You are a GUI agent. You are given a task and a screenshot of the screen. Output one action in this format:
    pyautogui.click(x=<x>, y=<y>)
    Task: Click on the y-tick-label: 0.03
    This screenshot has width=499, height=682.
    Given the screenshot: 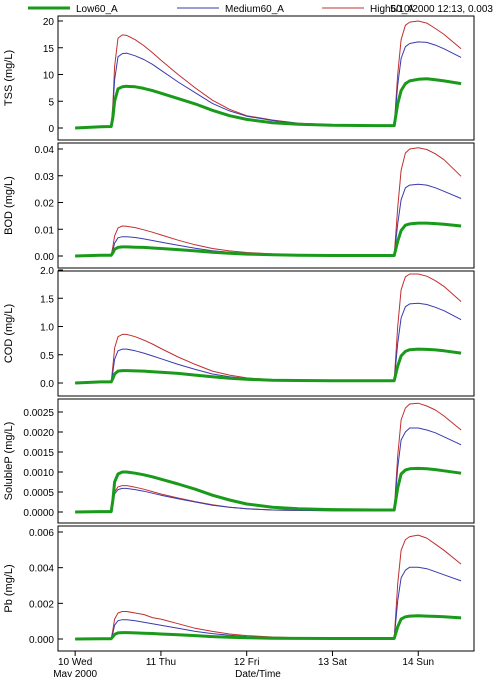 What is the action you would take?
    pyautogui.click(x=45, y=177)
    